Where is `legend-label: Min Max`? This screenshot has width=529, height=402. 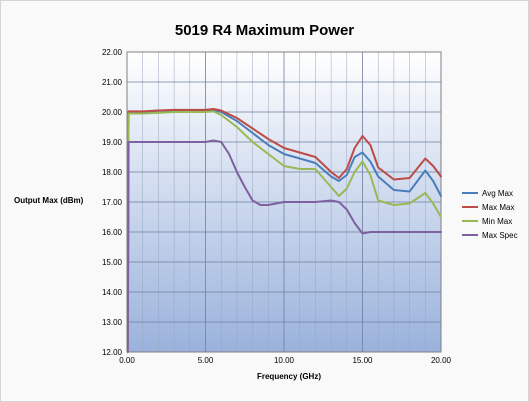 legend-label: Min Max is located at coordinates (497, 221).